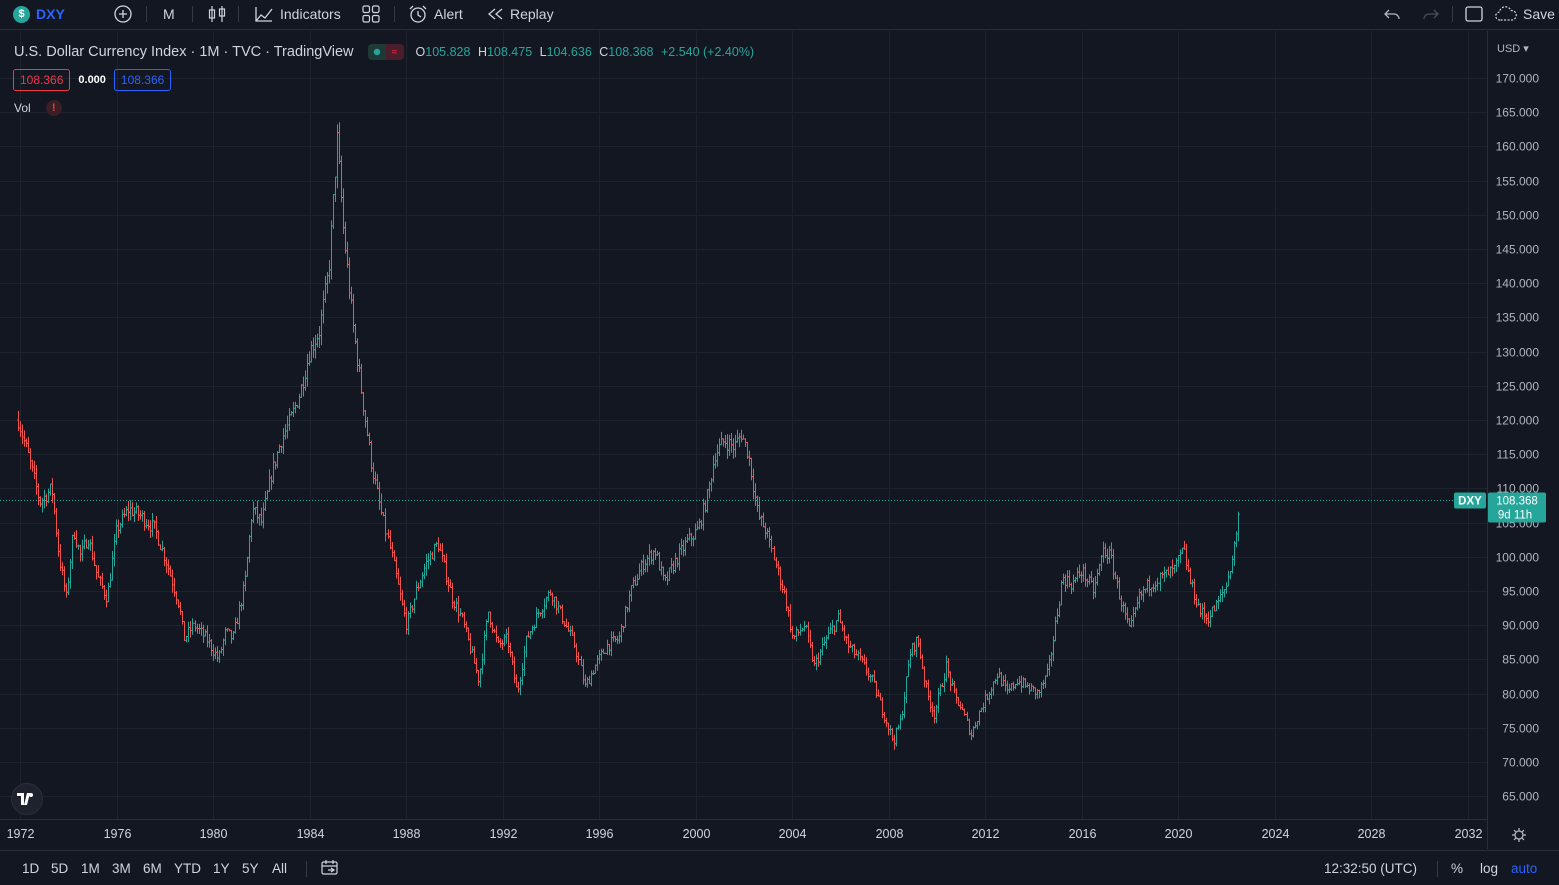 This screenshot has width=1559, height=885. I want to click on square-icon, so click(1474, 14).